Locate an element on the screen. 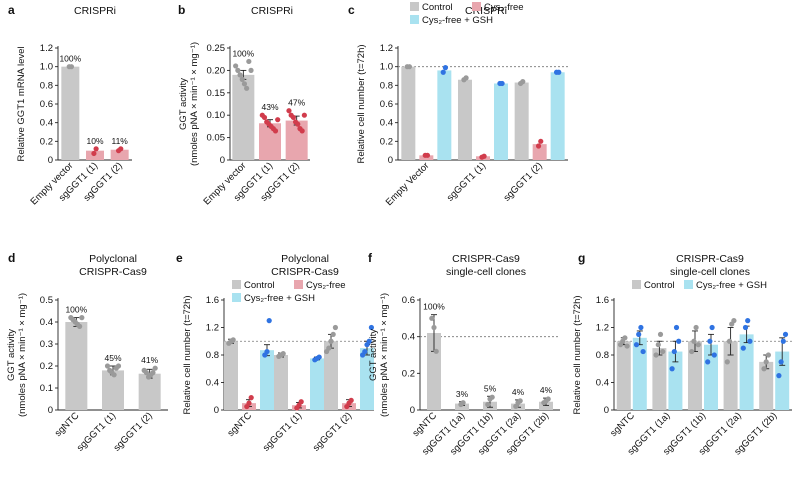 This screenshot has width=800, height=481. y-tick-label: 0.5 is located at coordinates (46, 300).